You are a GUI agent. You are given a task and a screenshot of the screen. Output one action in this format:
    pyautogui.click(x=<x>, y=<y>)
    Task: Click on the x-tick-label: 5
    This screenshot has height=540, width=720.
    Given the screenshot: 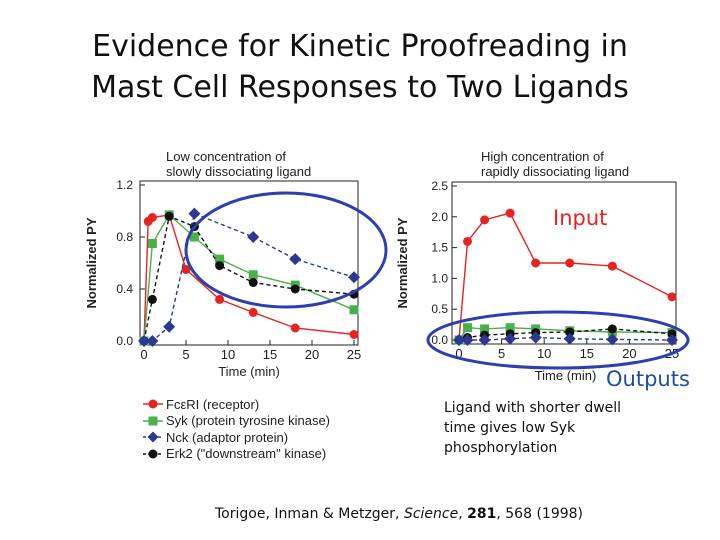 What is the action you would take?
    pyautogui.click(x=501, y=353)
    